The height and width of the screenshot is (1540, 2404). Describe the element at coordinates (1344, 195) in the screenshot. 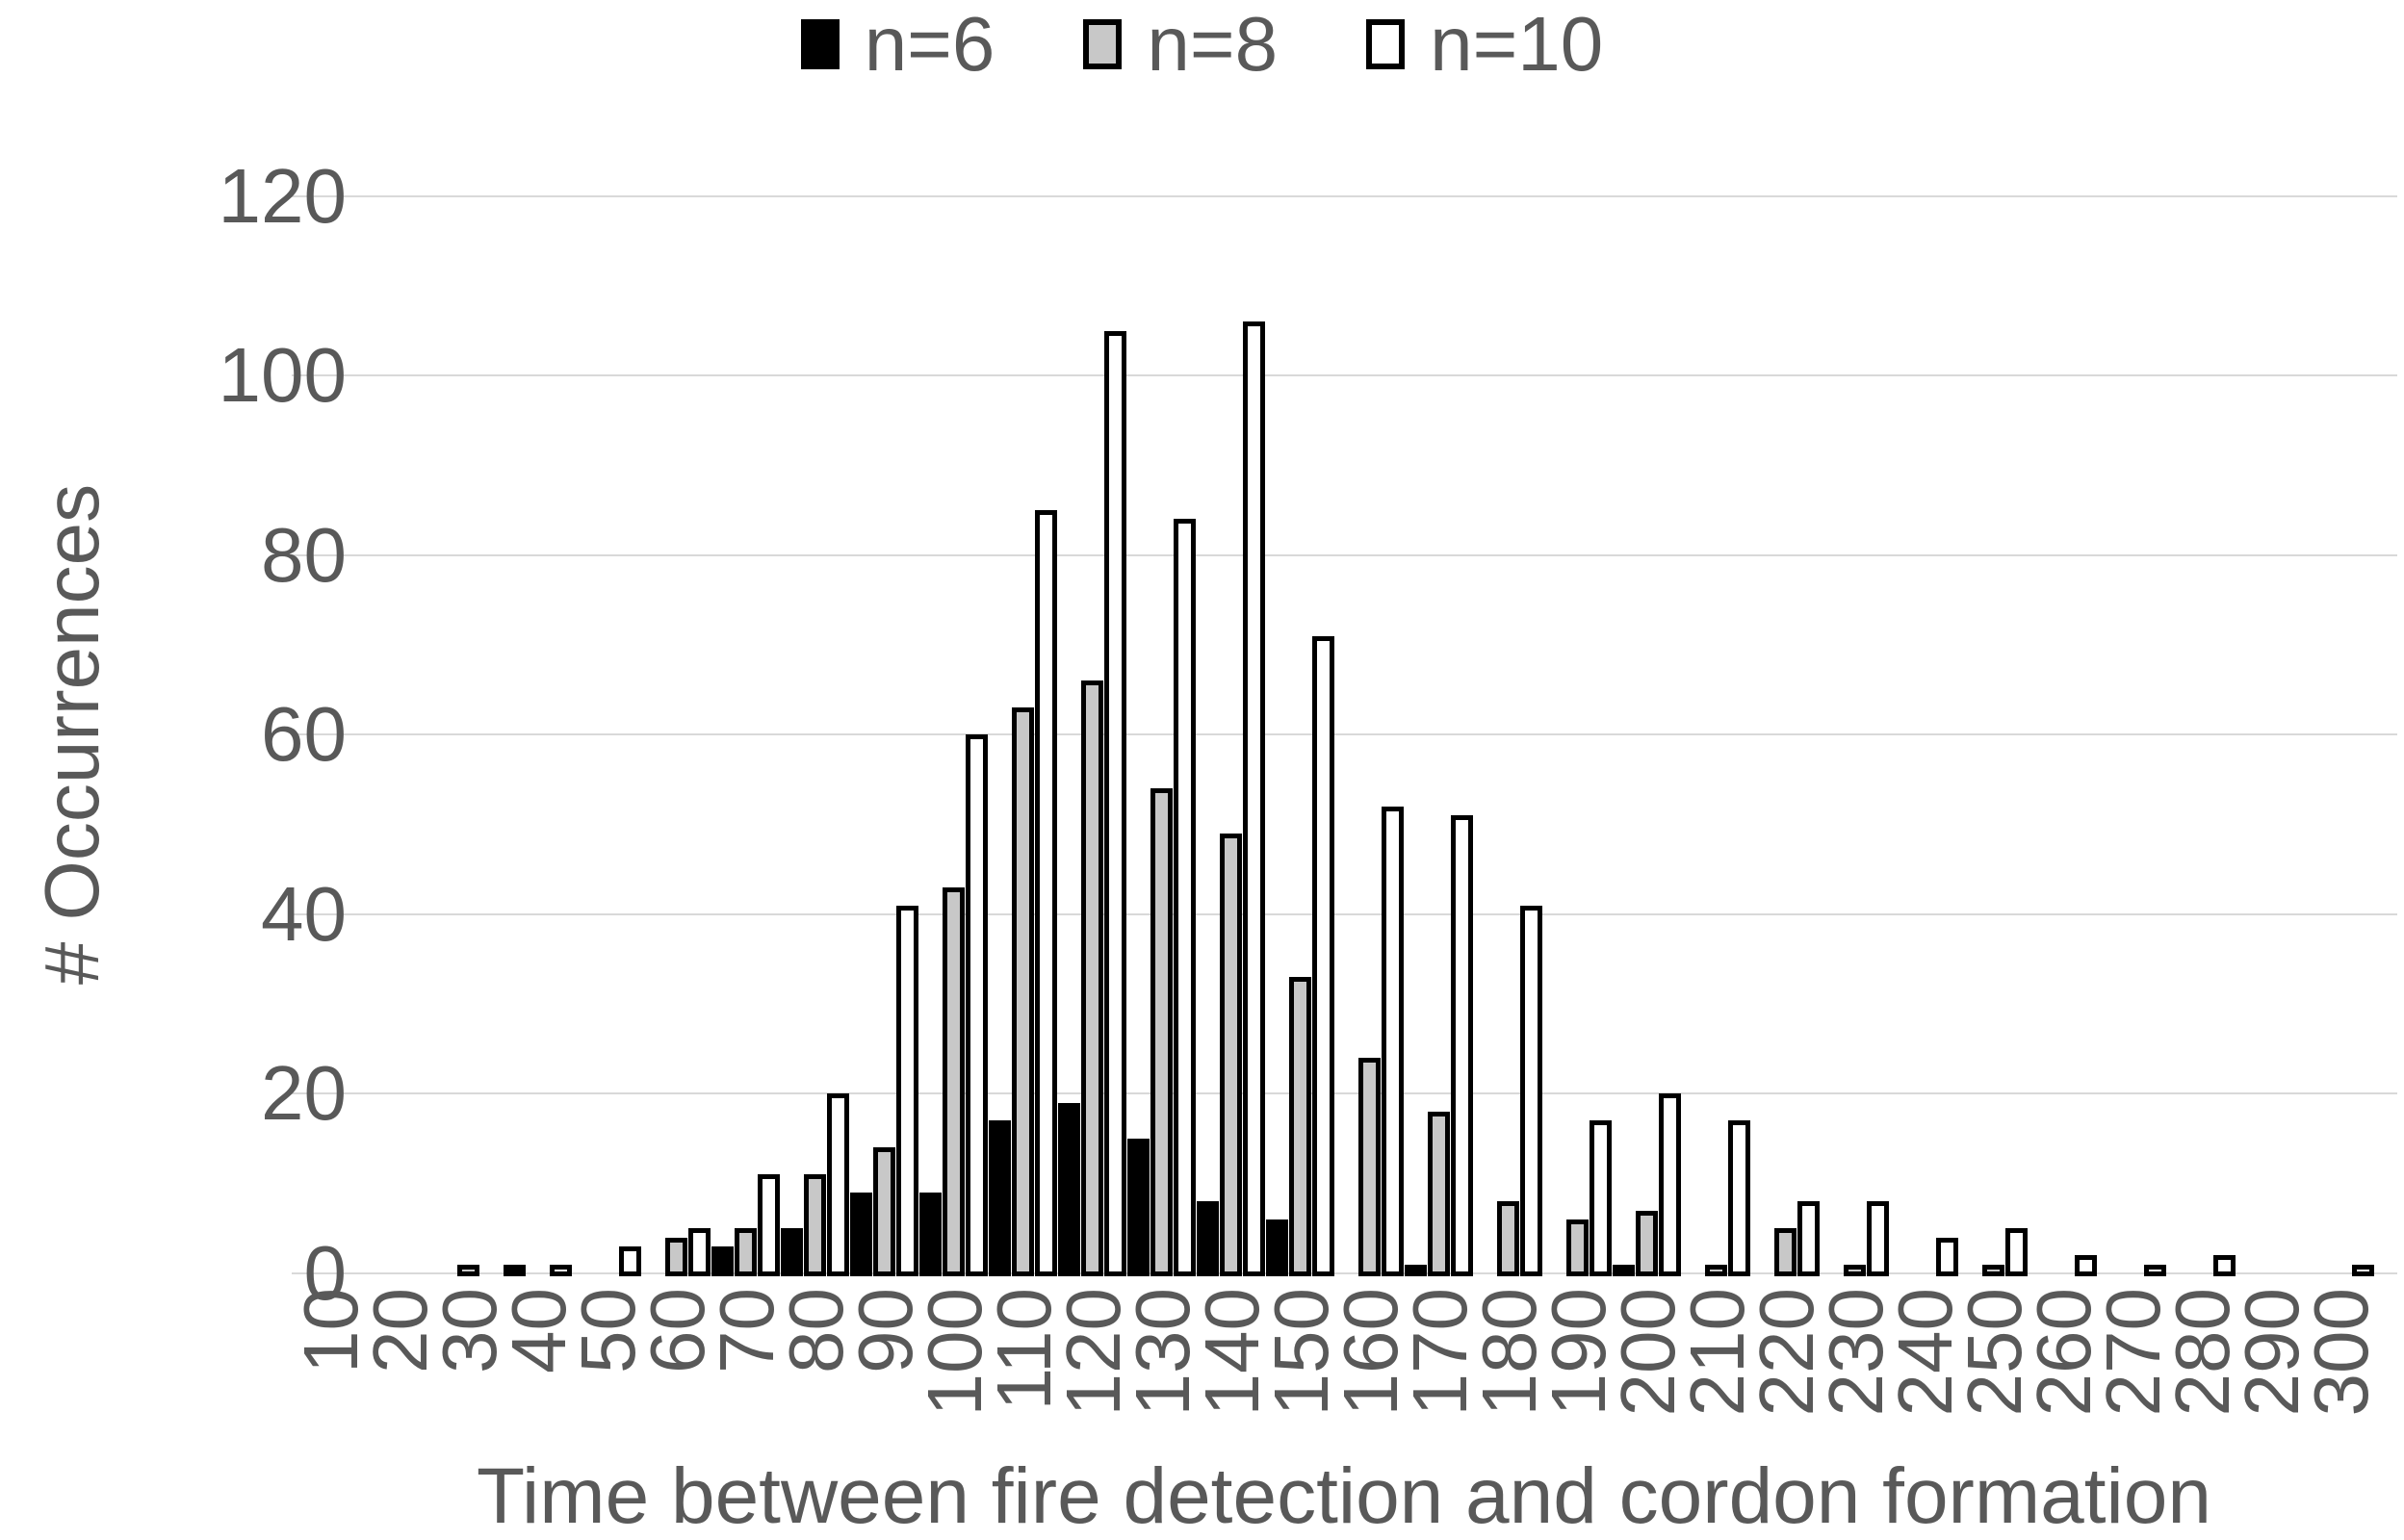

I see `gridline-y120` at that location.